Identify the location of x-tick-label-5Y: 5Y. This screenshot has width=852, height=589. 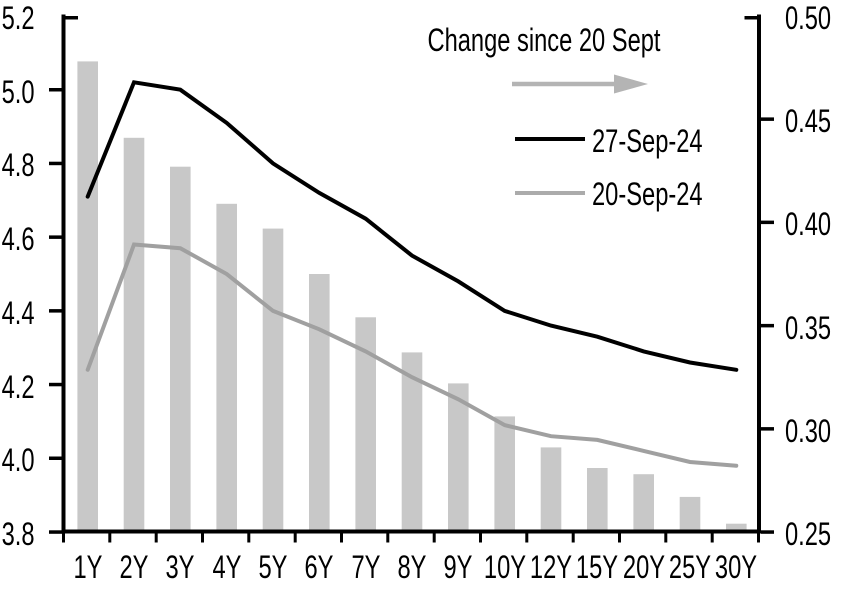
(273, 567).